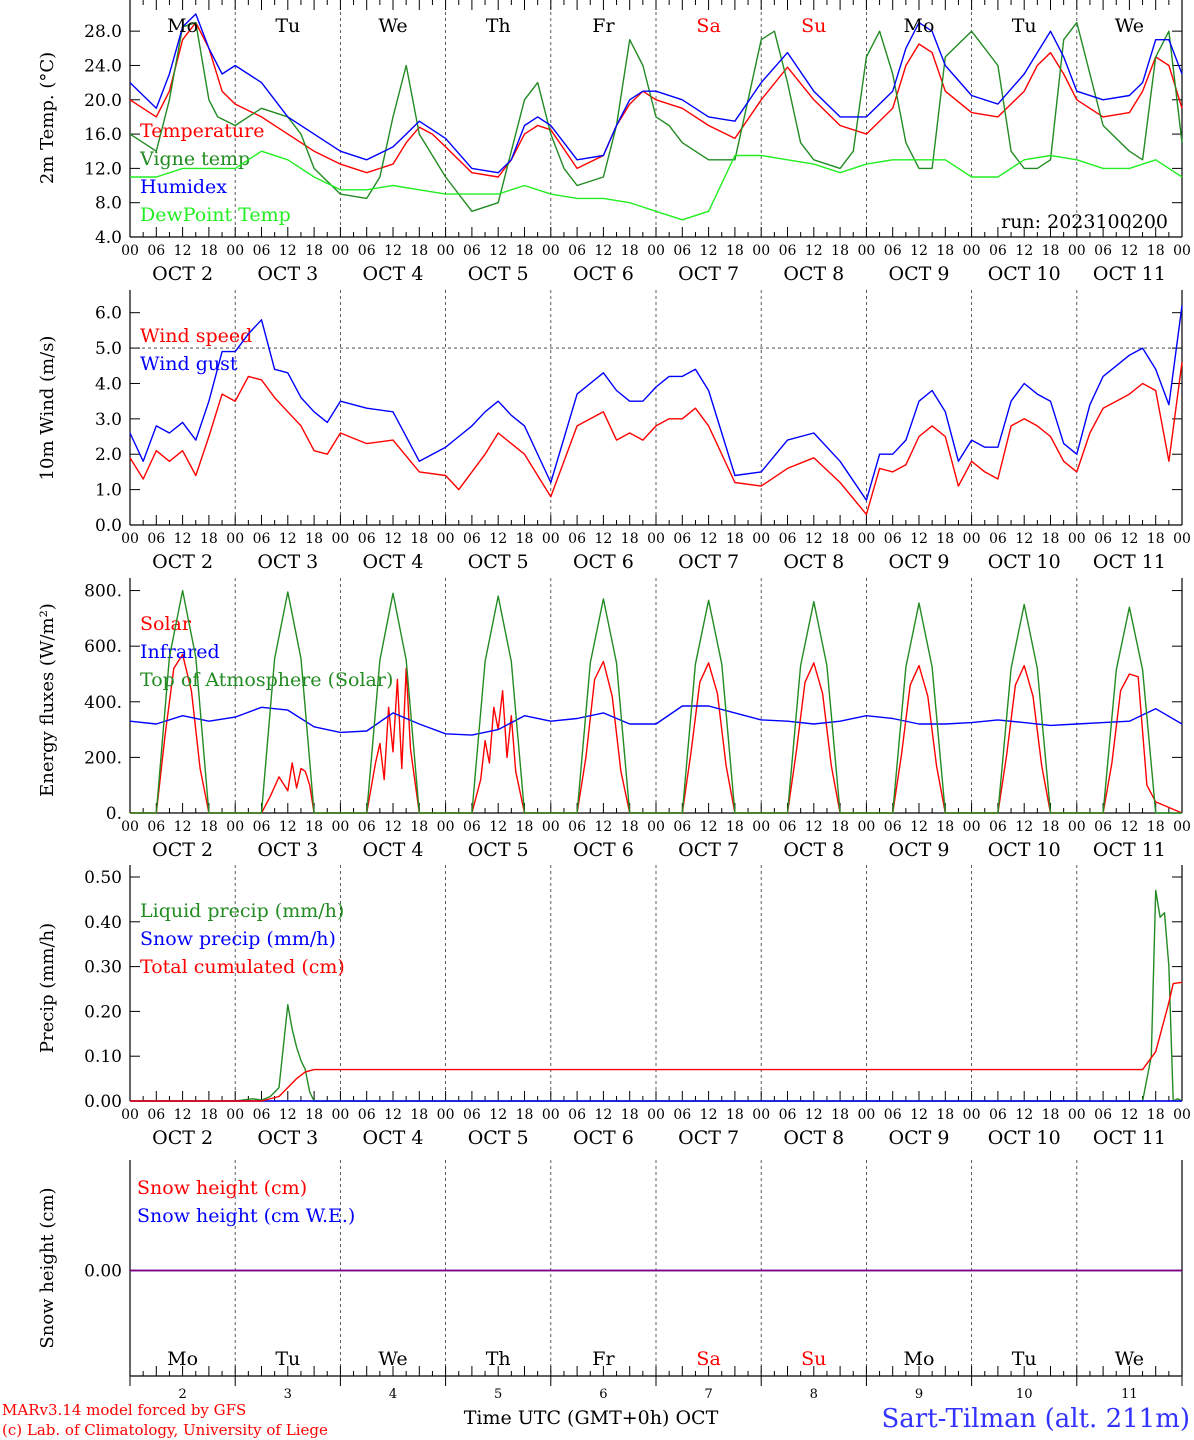 The image size is (1194, 1440). I want to click on temp-series-vigne-temp, so click(656, 117).